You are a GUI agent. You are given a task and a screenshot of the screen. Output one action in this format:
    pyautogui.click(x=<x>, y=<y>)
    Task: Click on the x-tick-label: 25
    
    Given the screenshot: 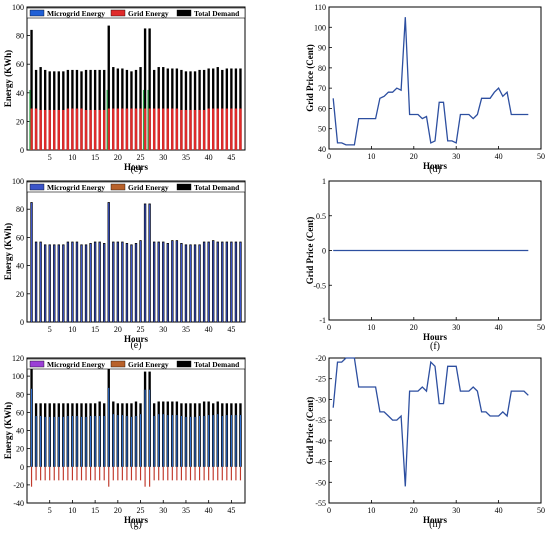 What is the action you would take?
    pyautogui.click(x=141, y=157)
    